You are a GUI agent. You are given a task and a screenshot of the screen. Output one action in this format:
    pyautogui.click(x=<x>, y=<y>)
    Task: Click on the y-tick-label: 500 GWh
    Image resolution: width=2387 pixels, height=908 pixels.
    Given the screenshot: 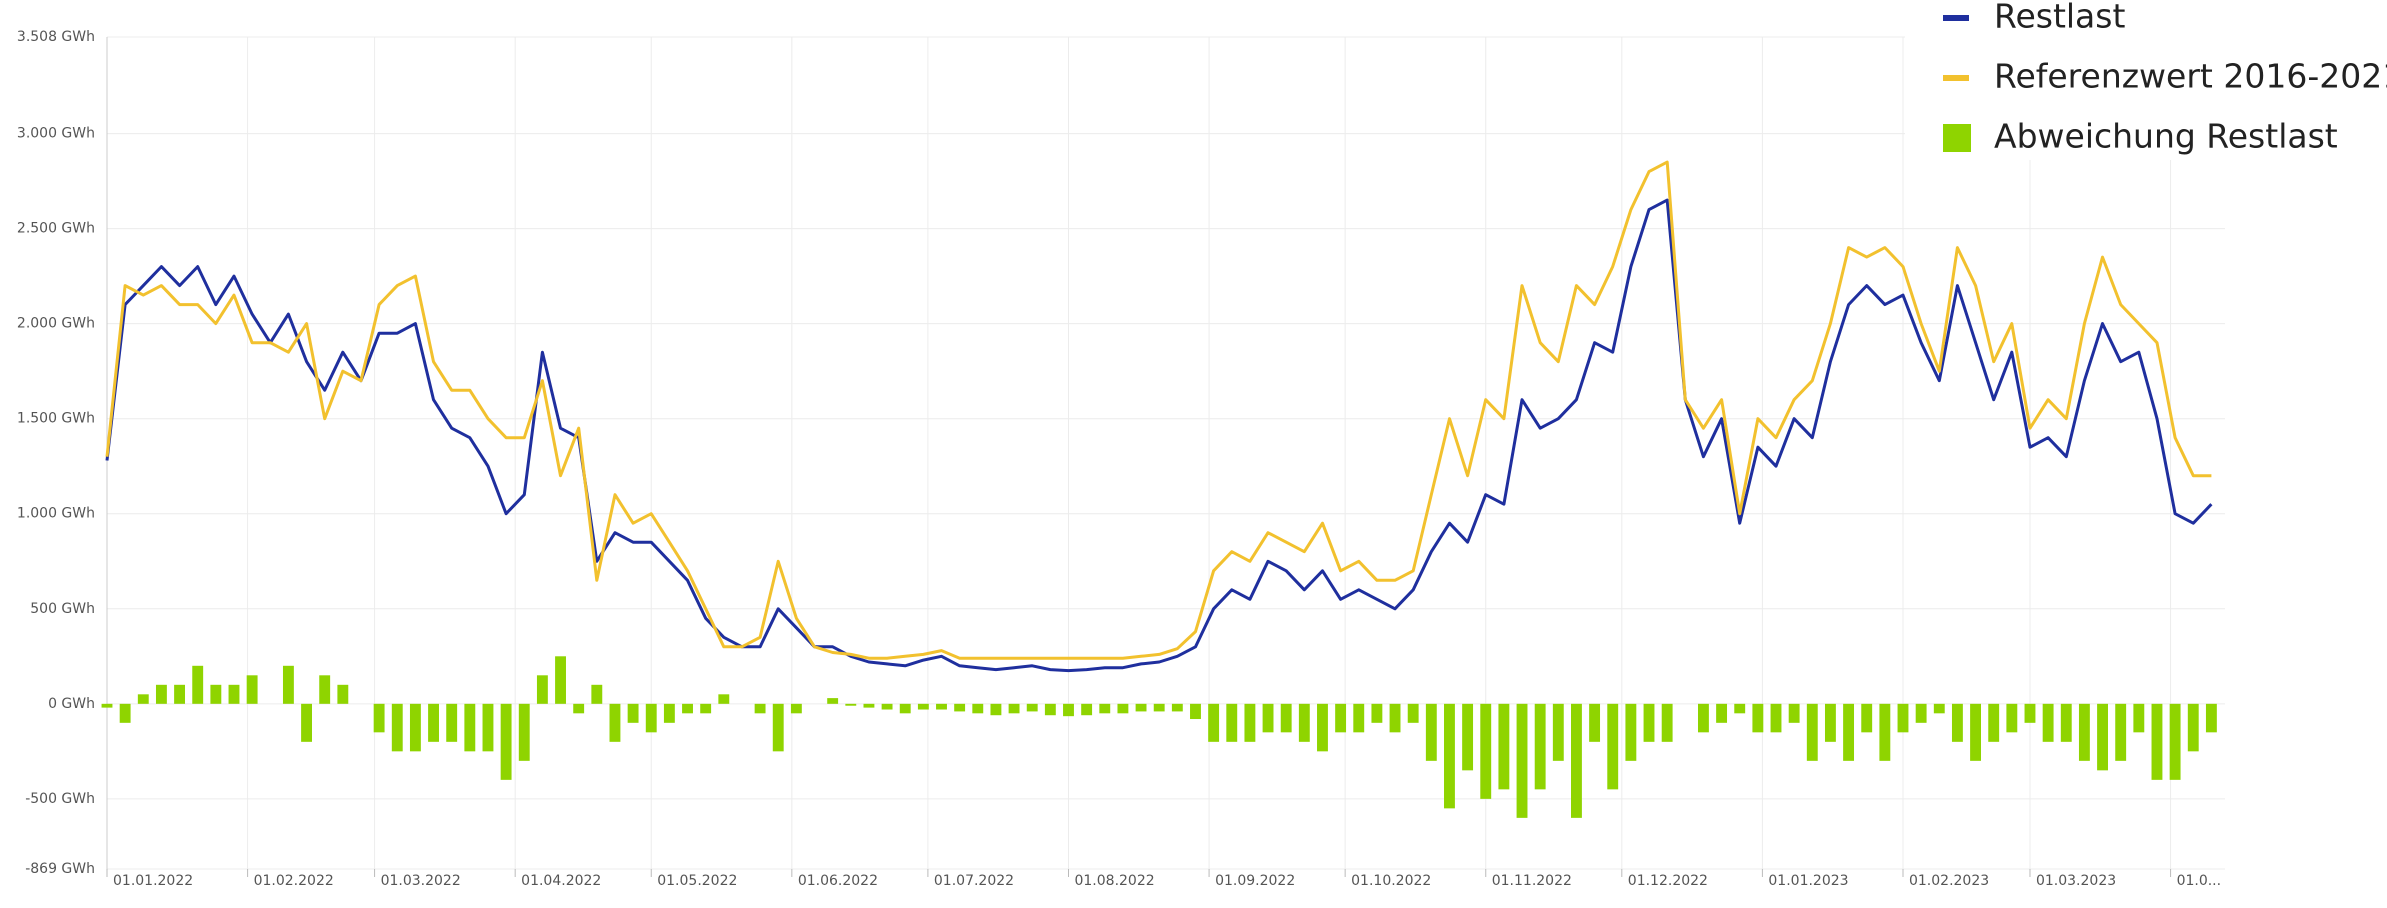 What is the action you would take?
    pyautogui.click(x=62, y=609)
    